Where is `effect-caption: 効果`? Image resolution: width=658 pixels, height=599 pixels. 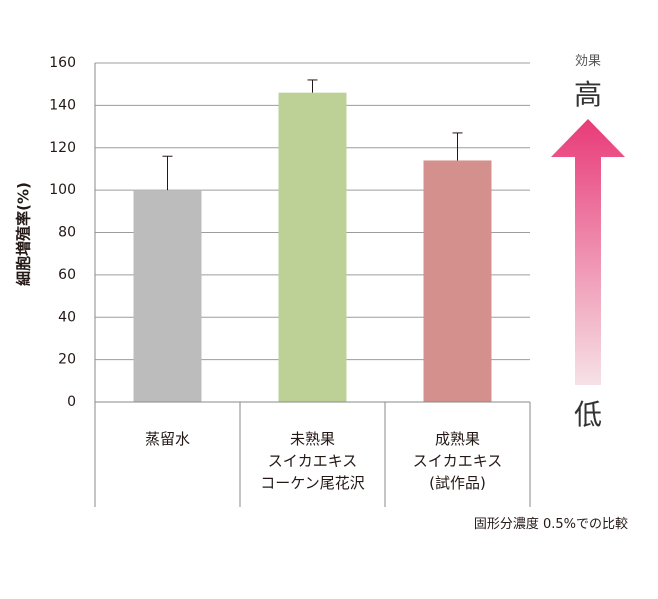
effect-caption: 効果 is located at coordinates (588, 61).